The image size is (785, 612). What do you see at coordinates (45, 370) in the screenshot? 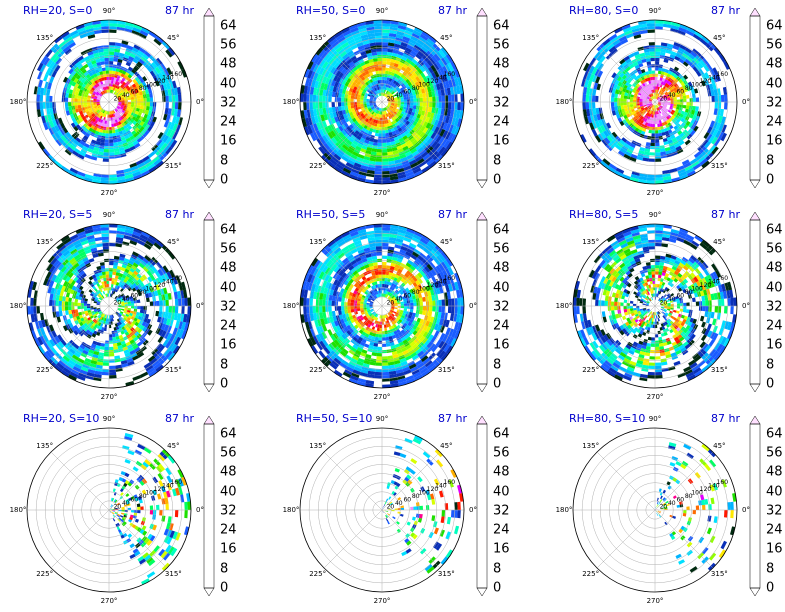
I see `angle-tick-label: 225°` at bounding box center [45, 370].